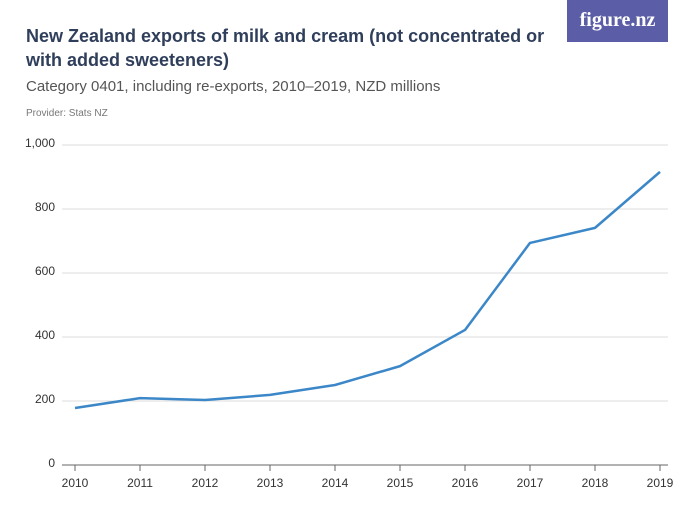 This screenshot has height=525, width=700. What do you see at coordinates (465, 483) in the screenshot?
I see `x-tick-label: 2016` at bounding box center [465, 483].